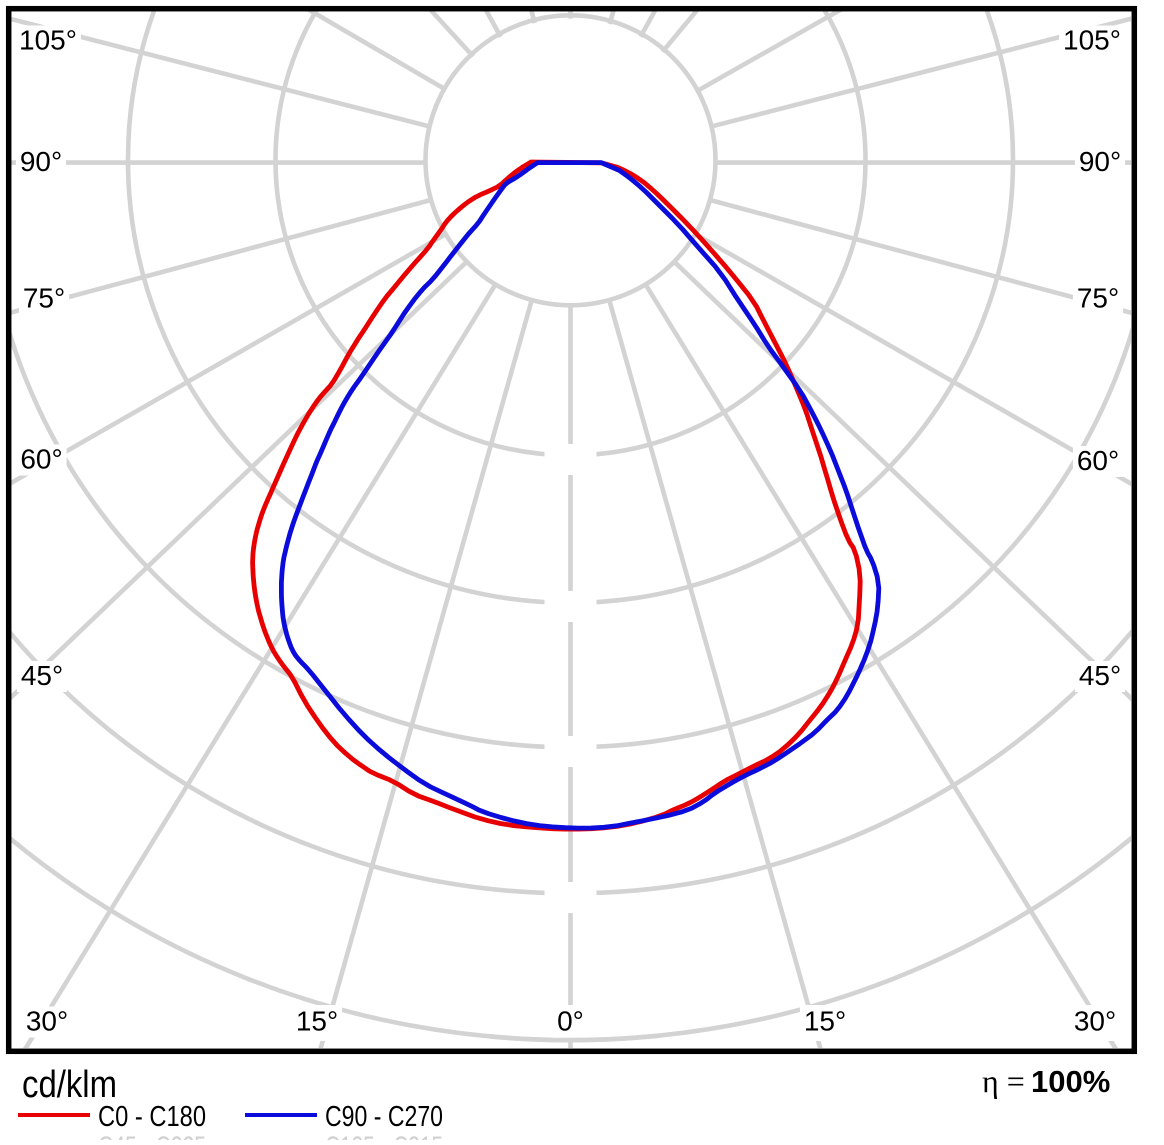 Image resolution: width=1164 pixels, height=1145 pixels. I want to click on svg-text: C45 - C225, so click(152, 1136).